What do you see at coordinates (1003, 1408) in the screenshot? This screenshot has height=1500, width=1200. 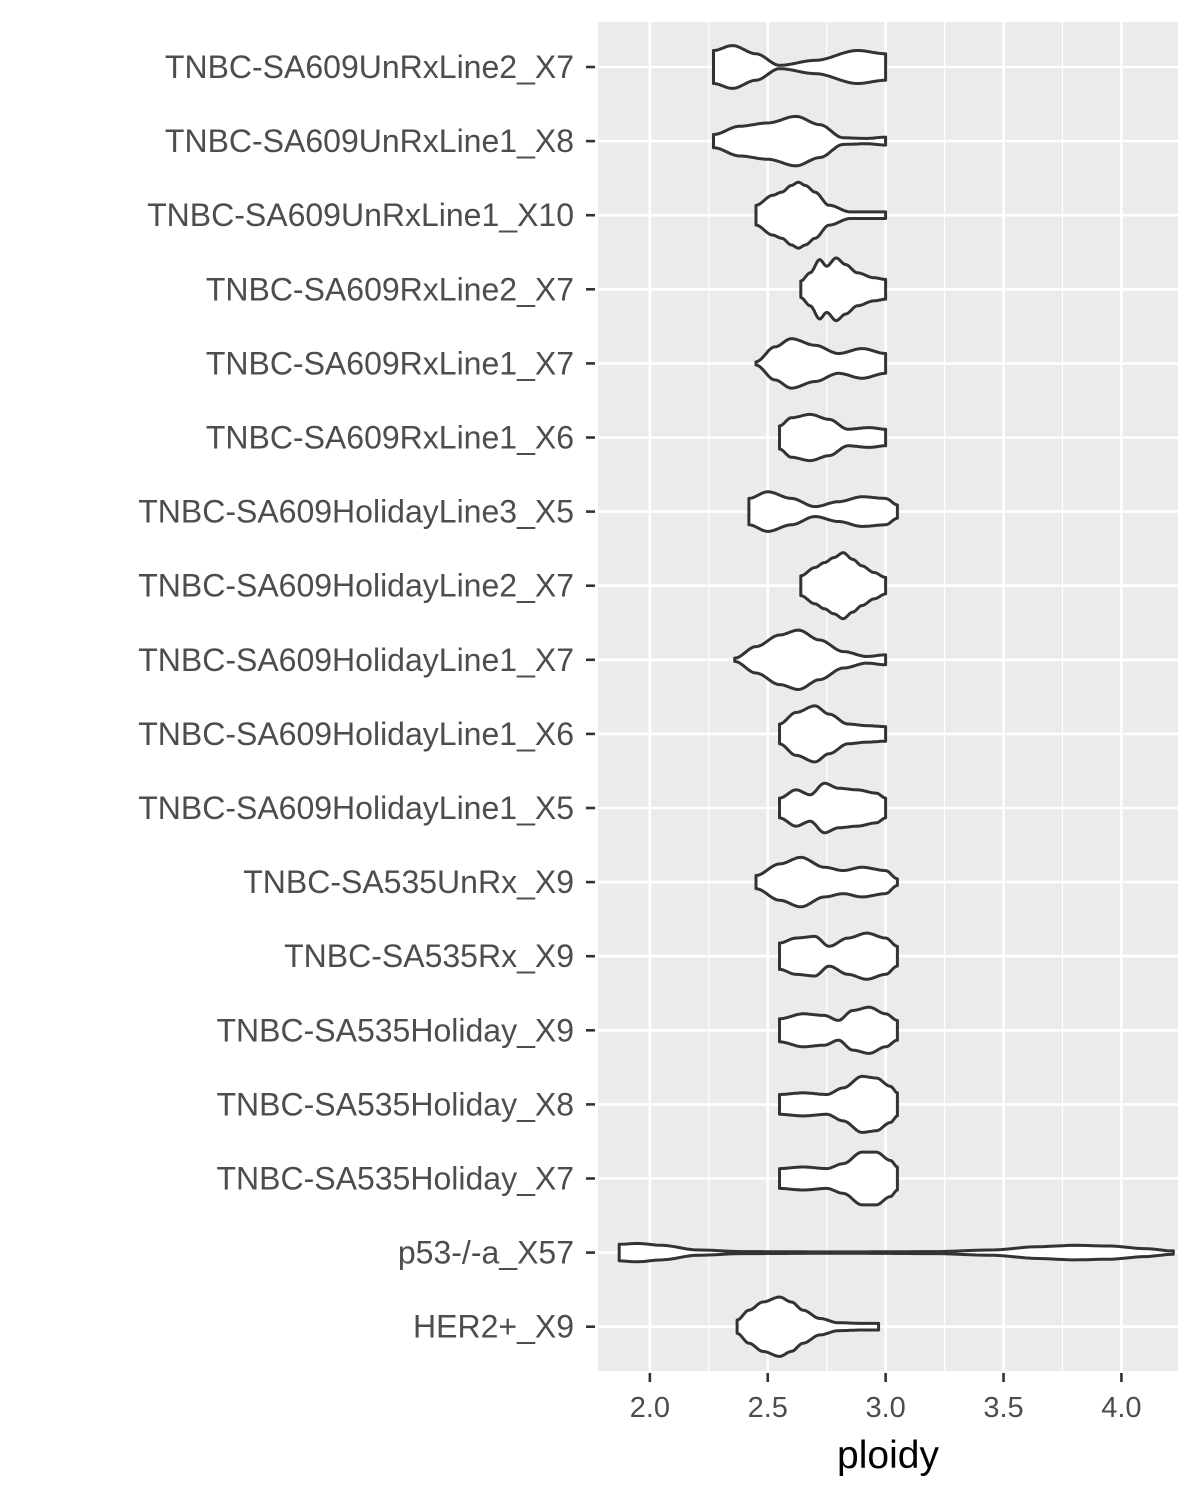 I see `x-tick-label: 3.5` at bounding box center [1003, 1408].